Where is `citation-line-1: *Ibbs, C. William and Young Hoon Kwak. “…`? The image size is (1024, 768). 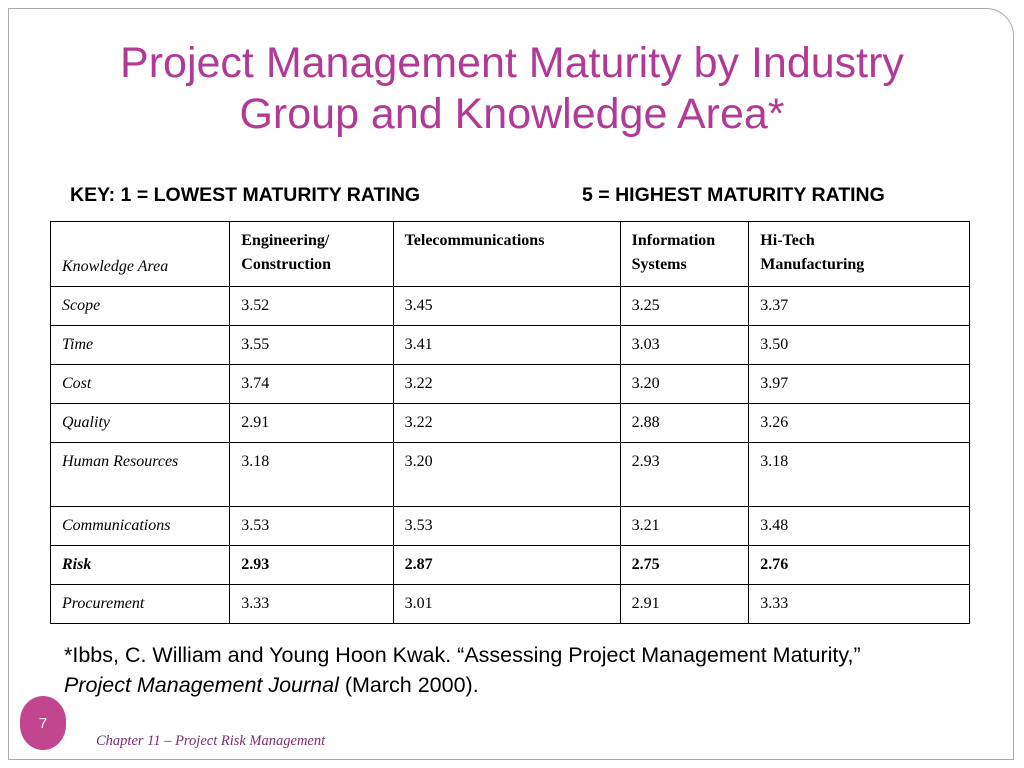
citation-line-1: *Ibbs, C. William and Young Hoon Kwak. “… is located at coordinates (462, 655).